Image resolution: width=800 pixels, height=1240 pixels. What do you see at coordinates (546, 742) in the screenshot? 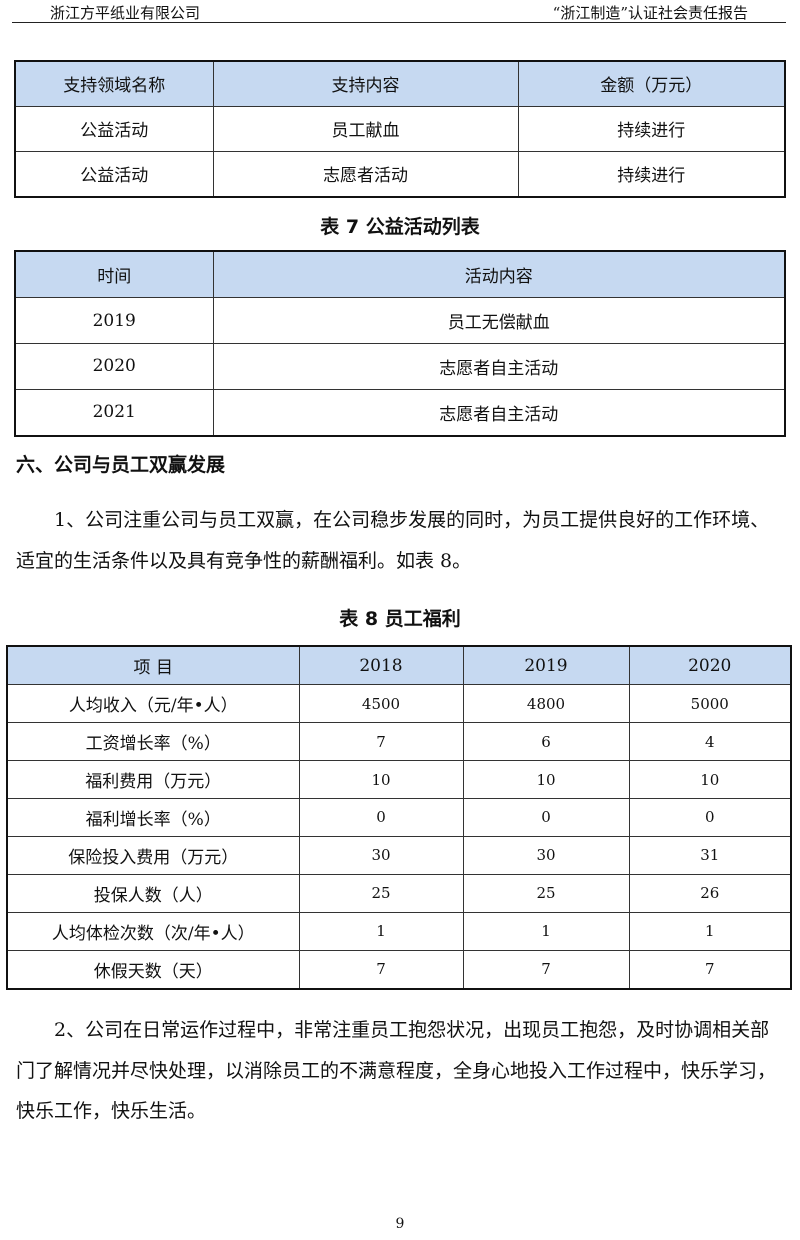
I see `cell: 6` at bounding box center [546, 742].